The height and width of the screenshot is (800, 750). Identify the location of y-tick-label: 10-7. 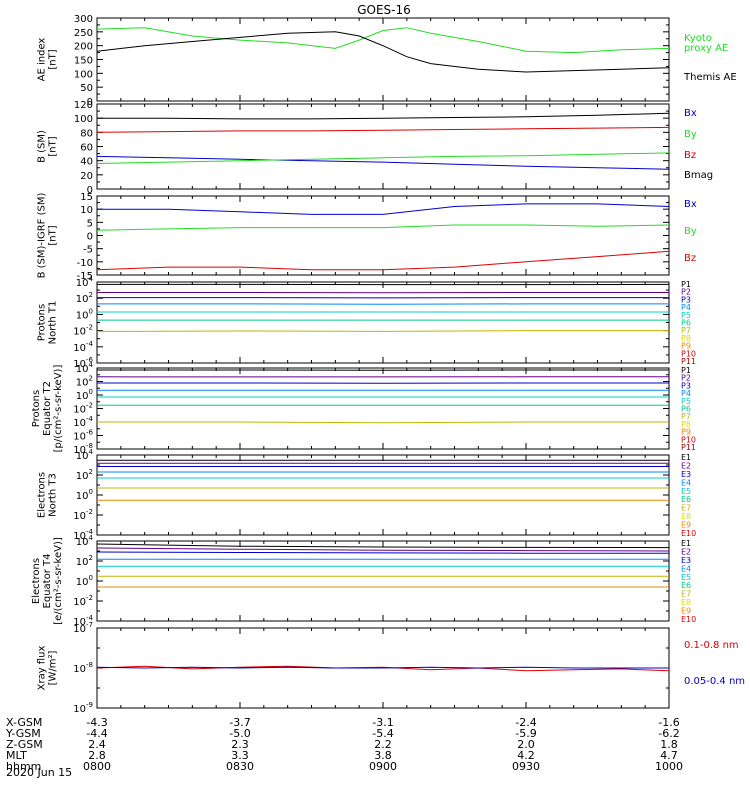
(83, 628).